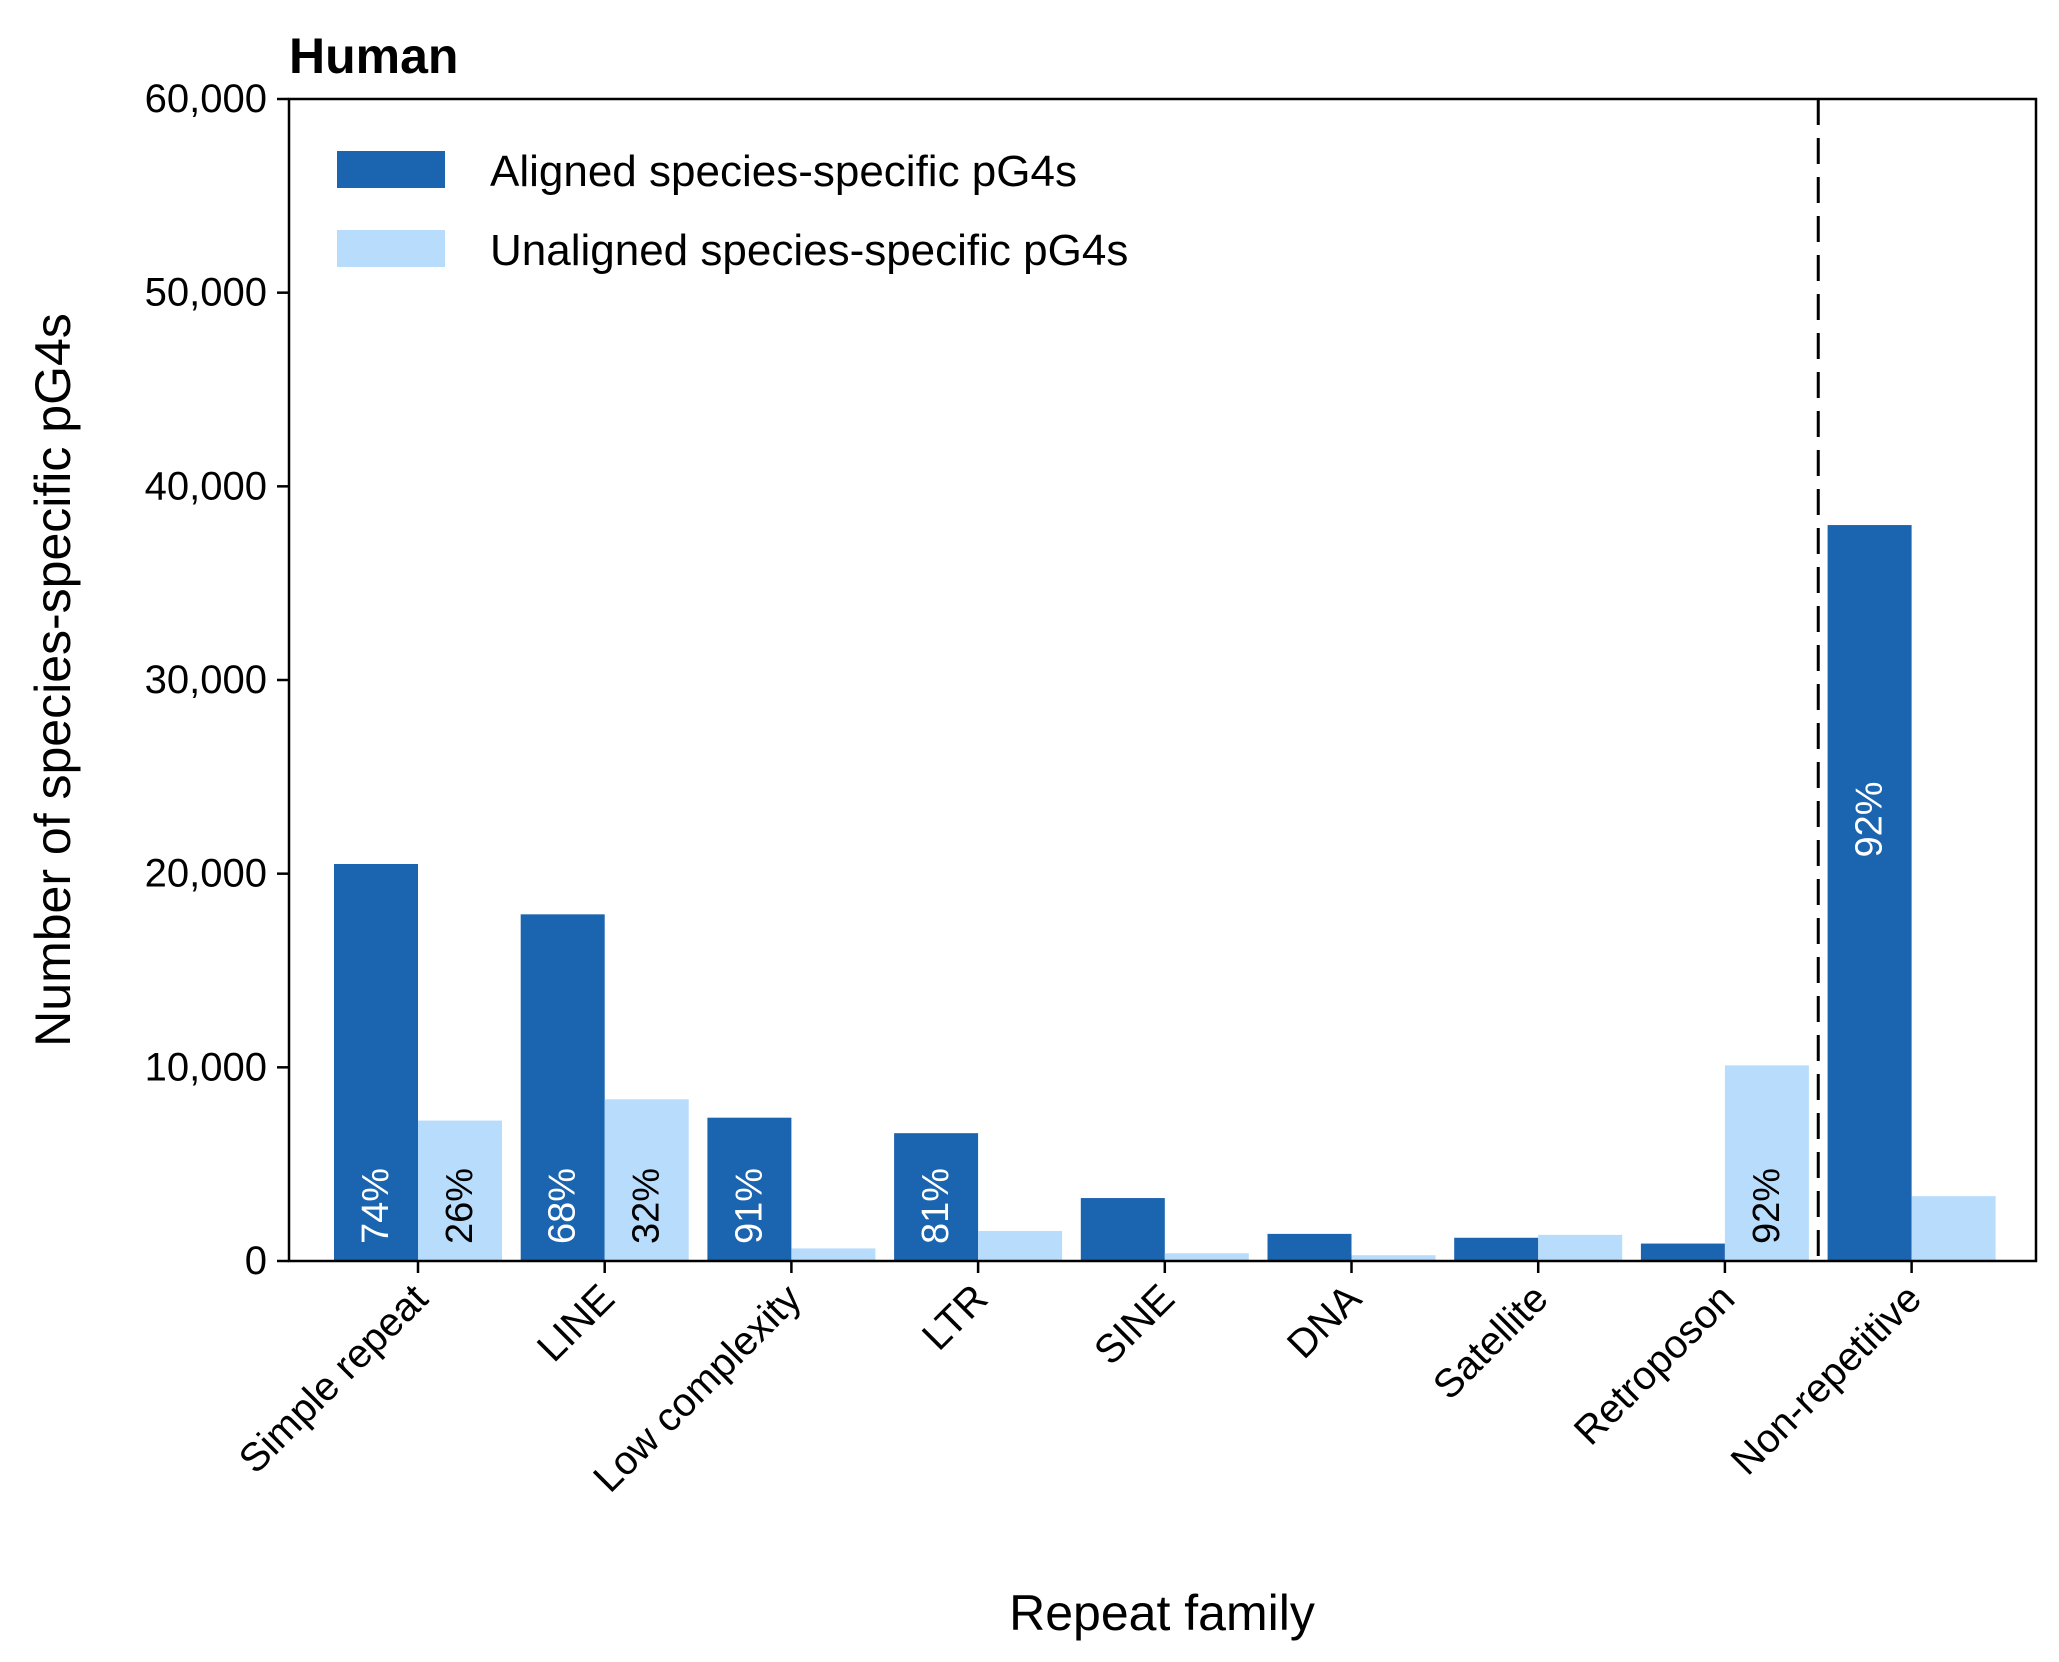  I want to click on legend-label-aligned: Aligned species-specific pG4s, so click(783, 171).